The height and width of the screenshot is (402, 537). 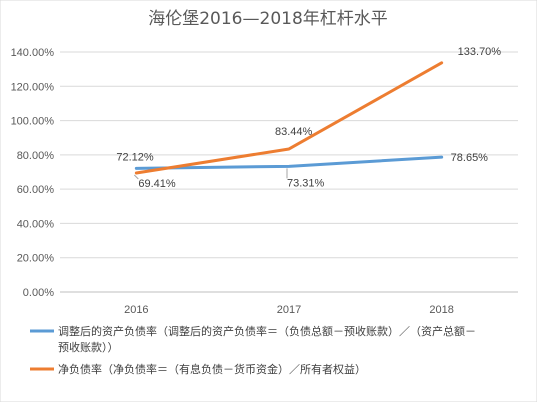 What do you see at coordinates (36, 156) in the screenshot?
I see `y-tick-label: 80.00%` at bounding box center [36, 156].